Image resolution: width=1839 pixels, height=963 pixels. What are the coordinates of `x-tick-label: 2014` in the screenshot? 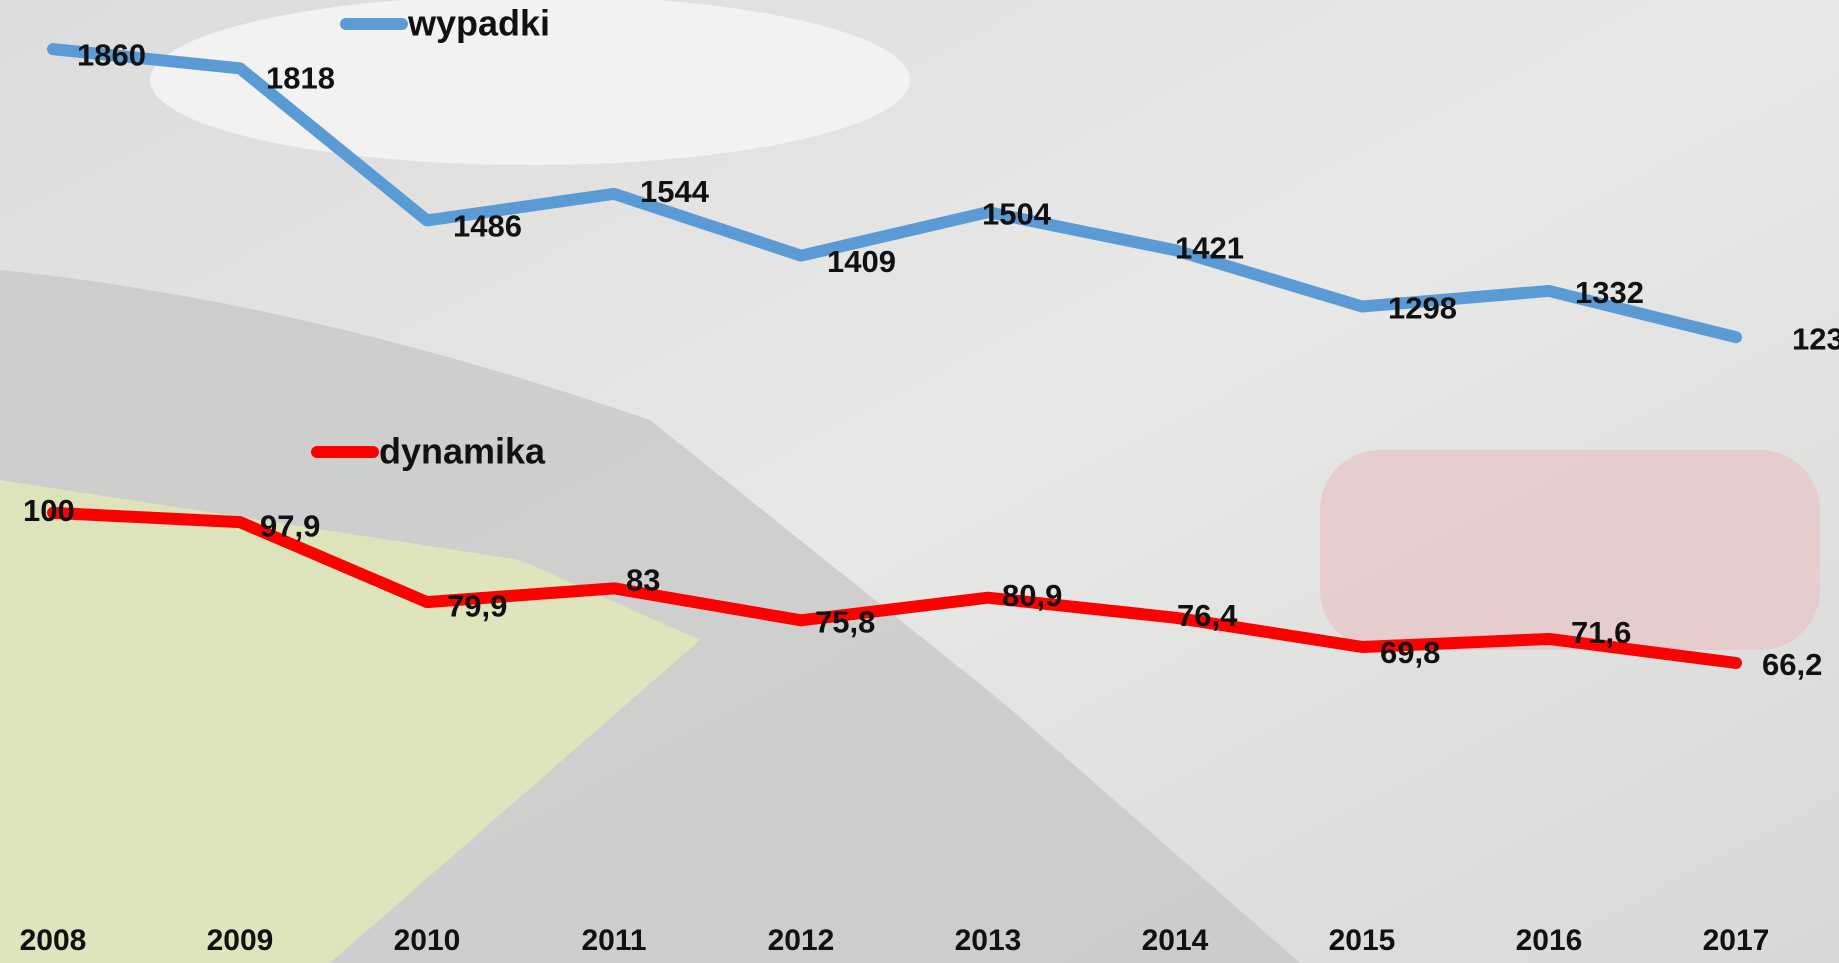 It's located at (1175, 940).